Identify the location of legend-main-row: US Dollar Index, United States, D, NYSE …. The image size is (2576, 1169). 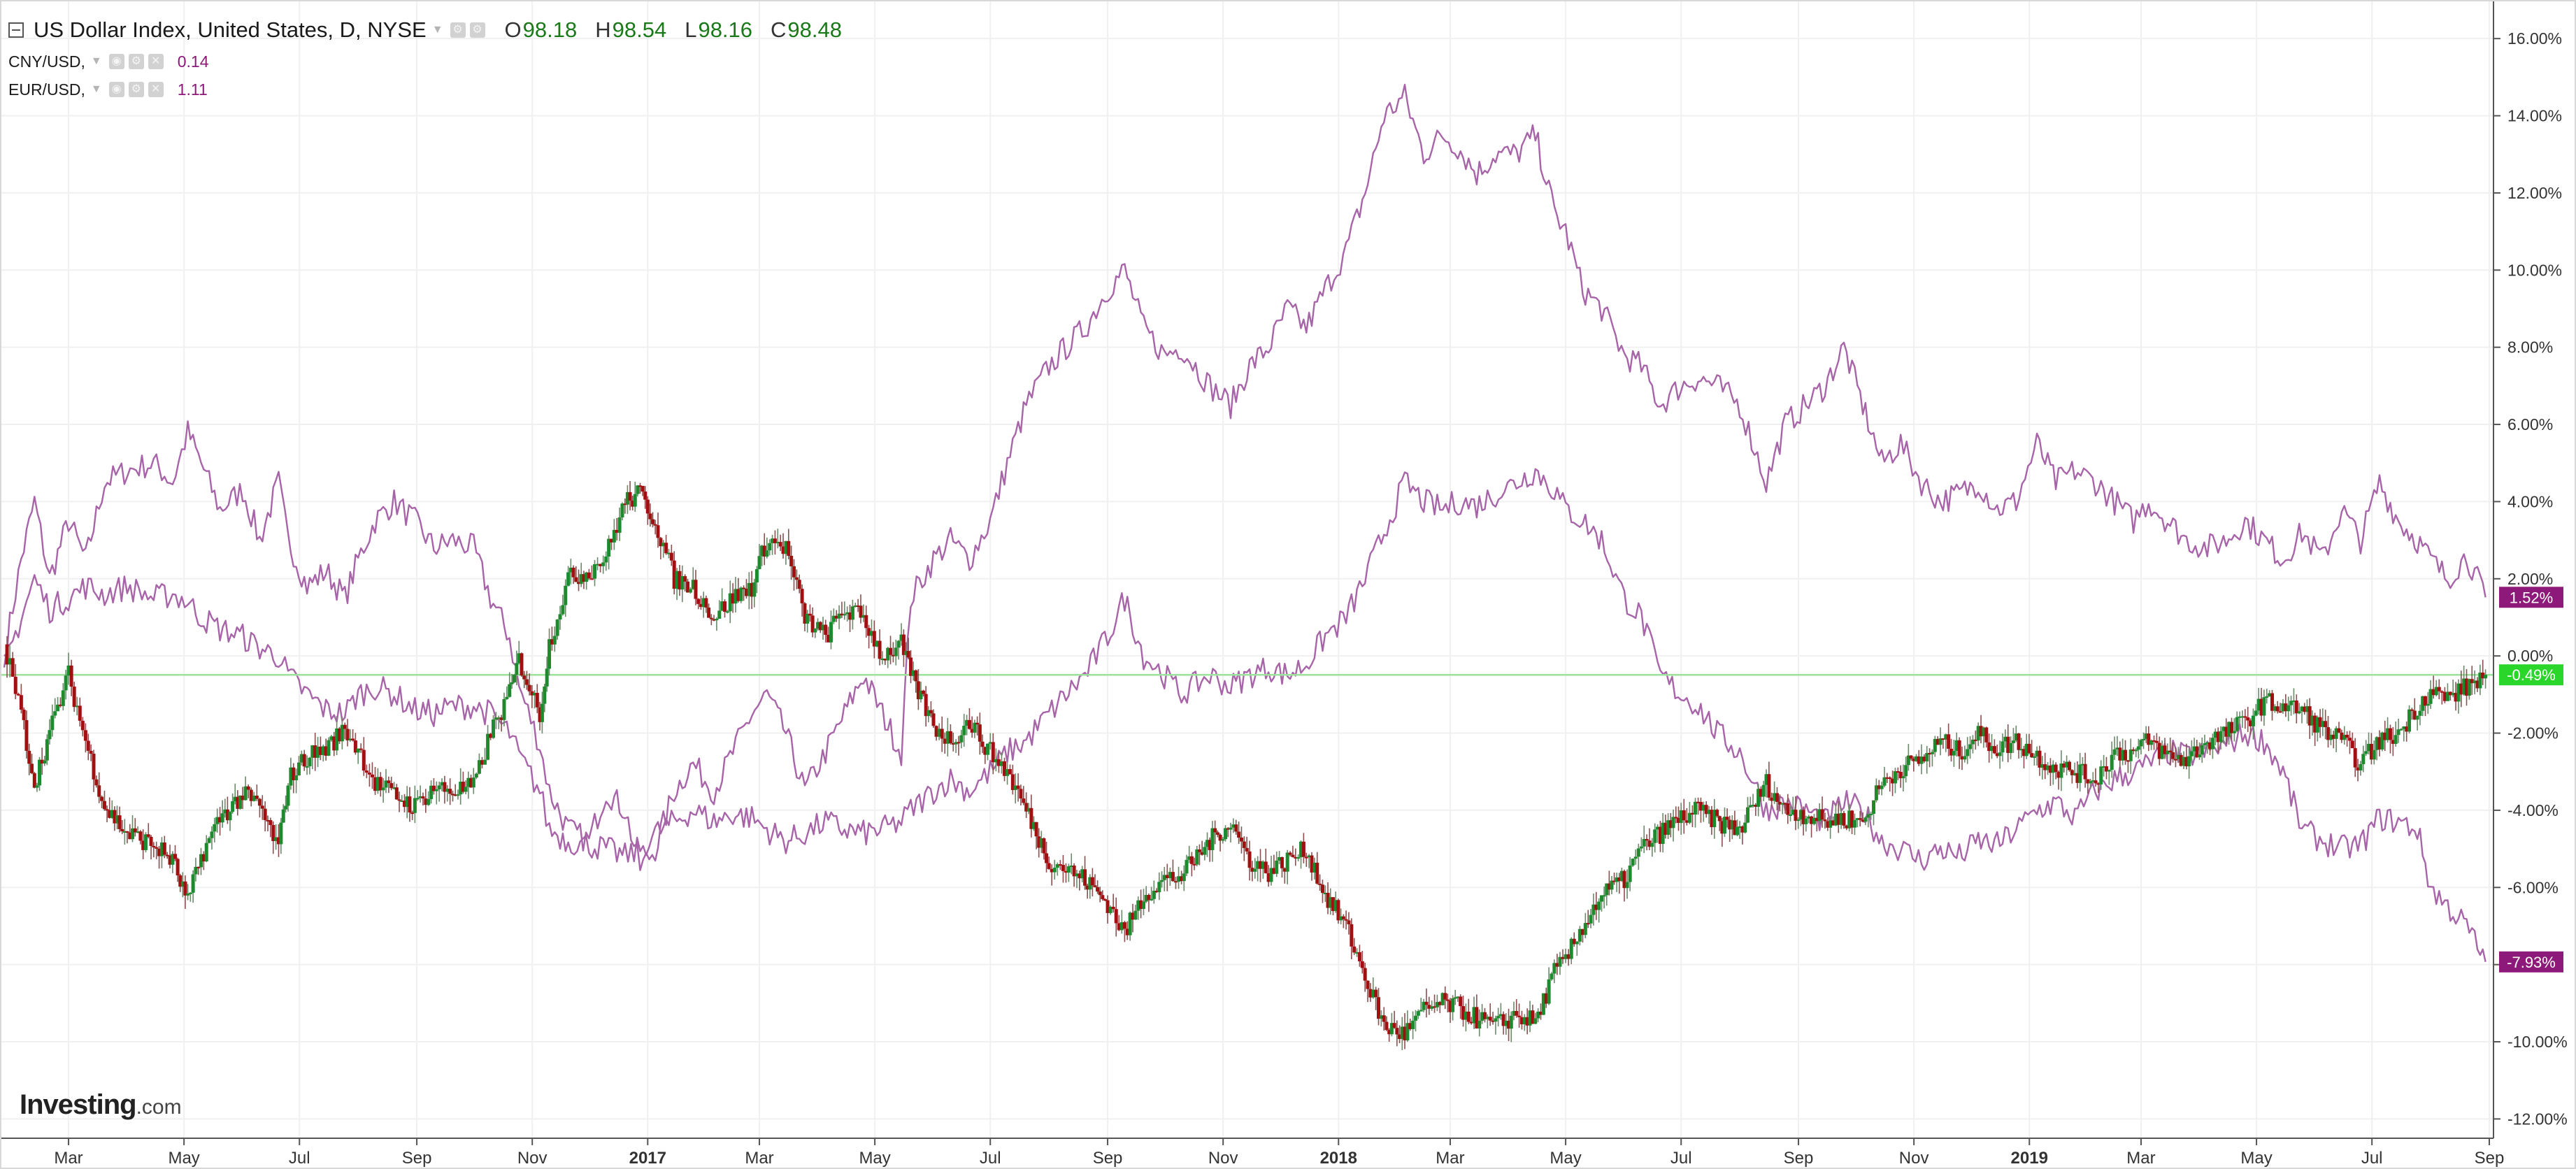
(425, 30).